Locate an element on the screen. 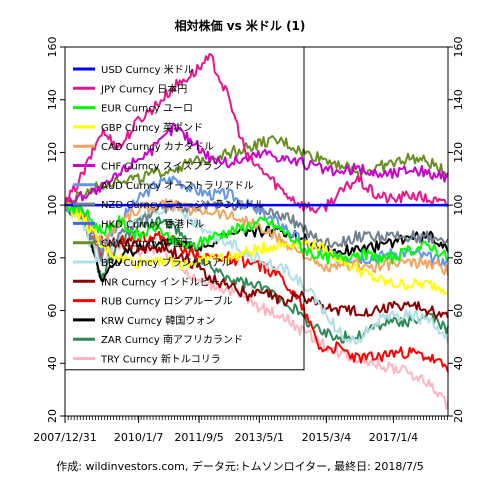  legend-entry-label: CHF Curncy スイスフラン is located at coordinates (161, 167).